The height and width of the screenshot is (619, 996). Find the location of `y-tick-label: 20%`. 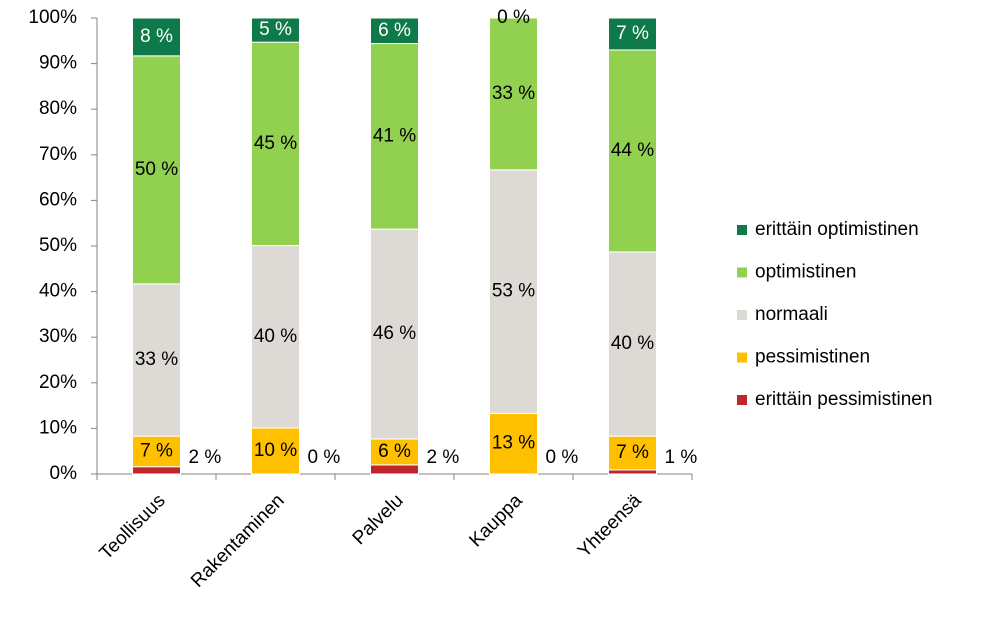

y-tick-label: 20% is located at coordinates (58, 382).